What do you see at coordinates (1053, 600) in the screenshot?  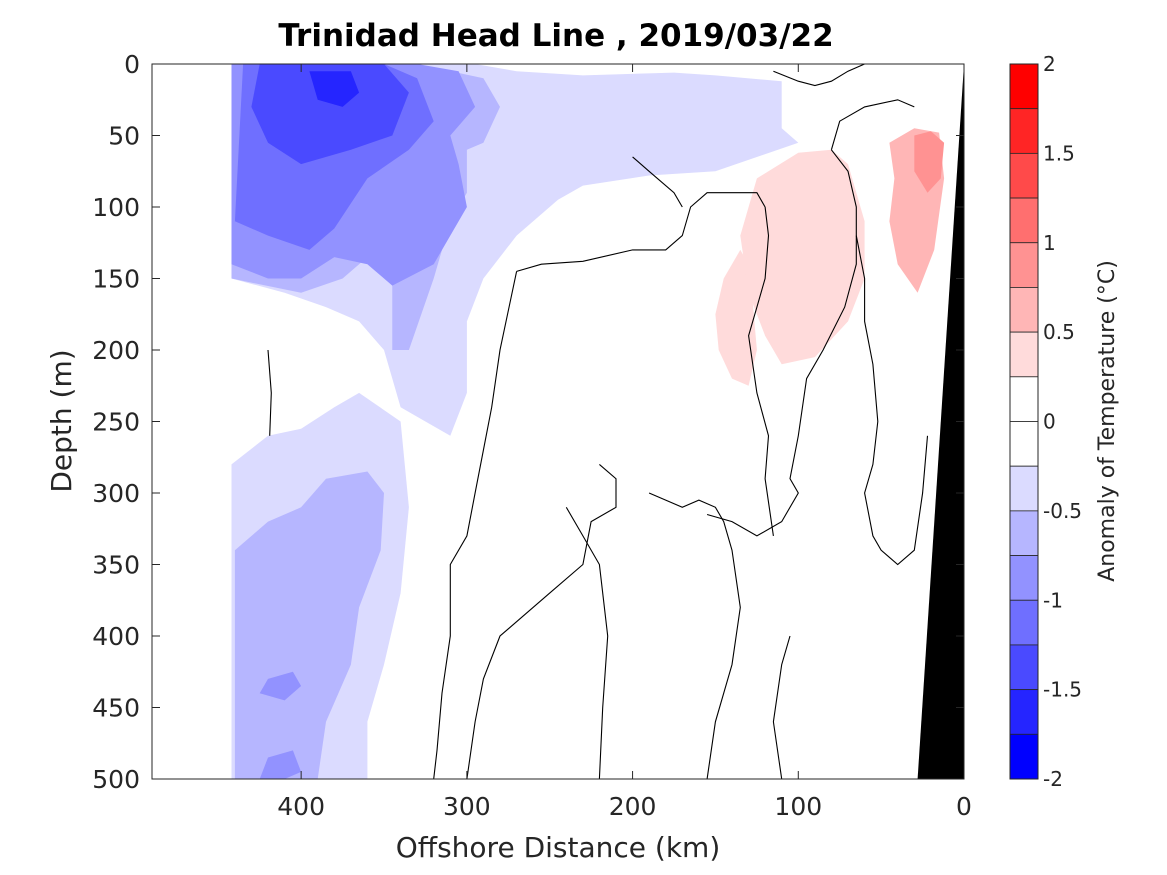 I see `colorbar-tick-label: -1` at bounding box center [1053, 600].